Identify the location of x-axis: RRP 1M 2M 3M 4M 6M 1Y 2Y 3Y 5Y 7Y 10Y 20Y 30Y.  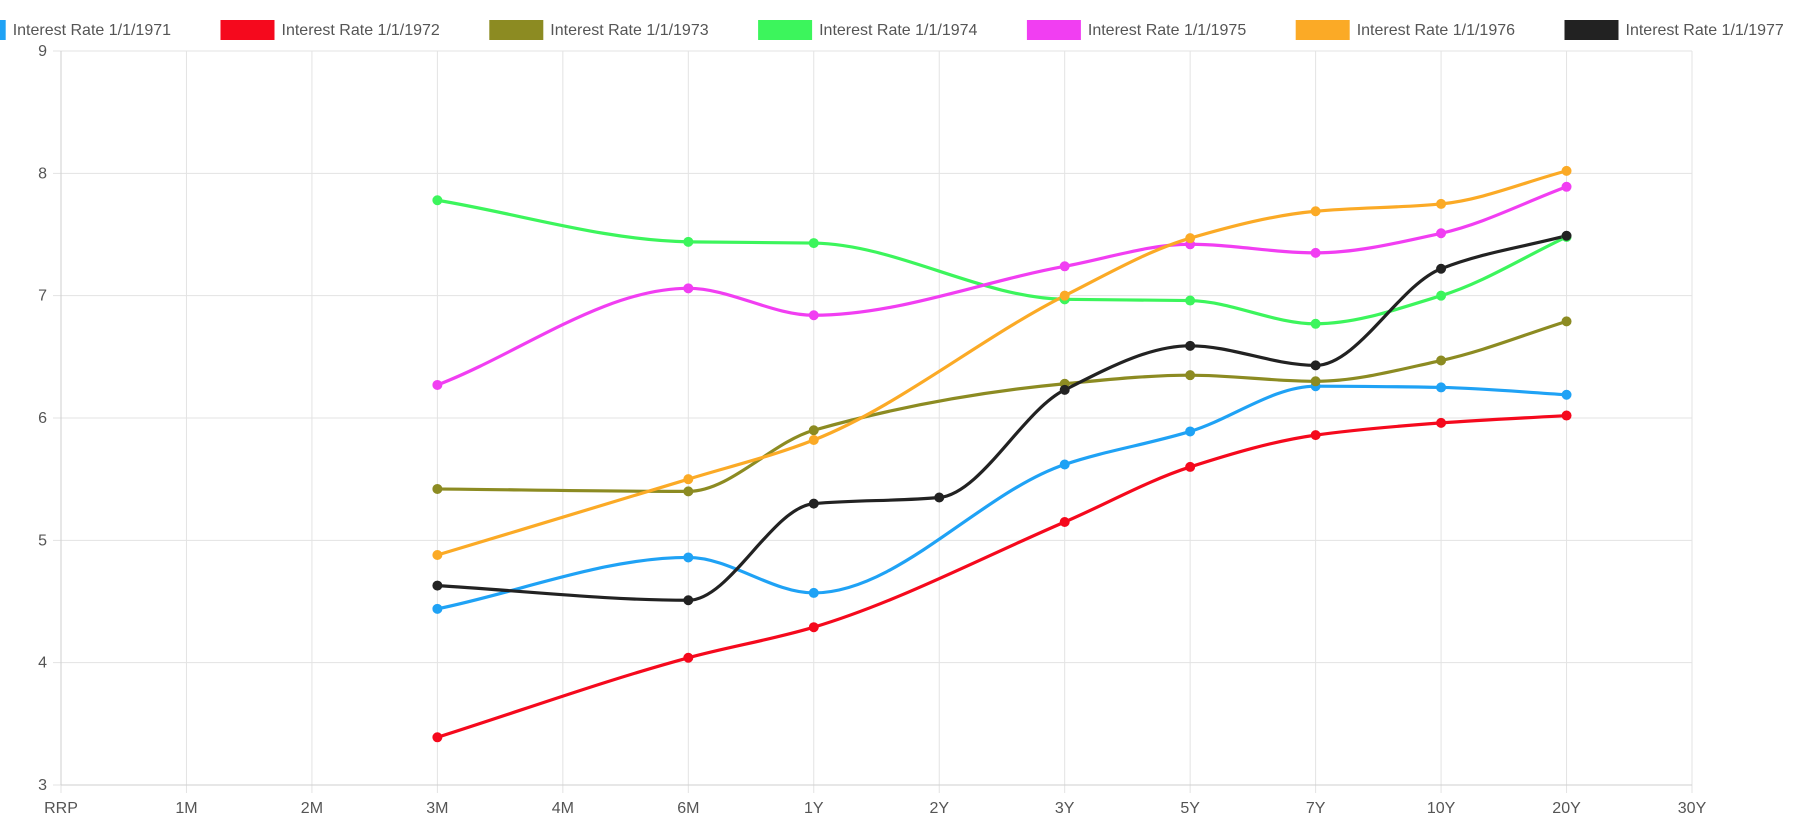
(875, 808).